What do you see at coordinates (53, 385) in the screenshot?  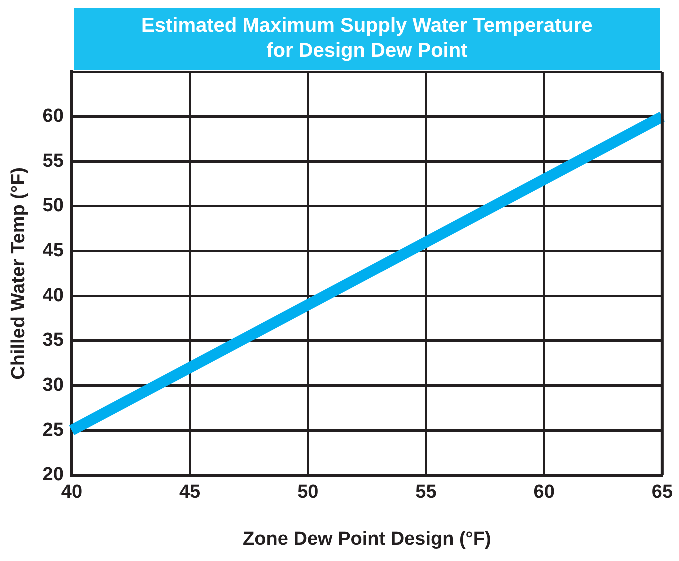 I see `y-tick-label: 30` at bounding box center [53, 385].